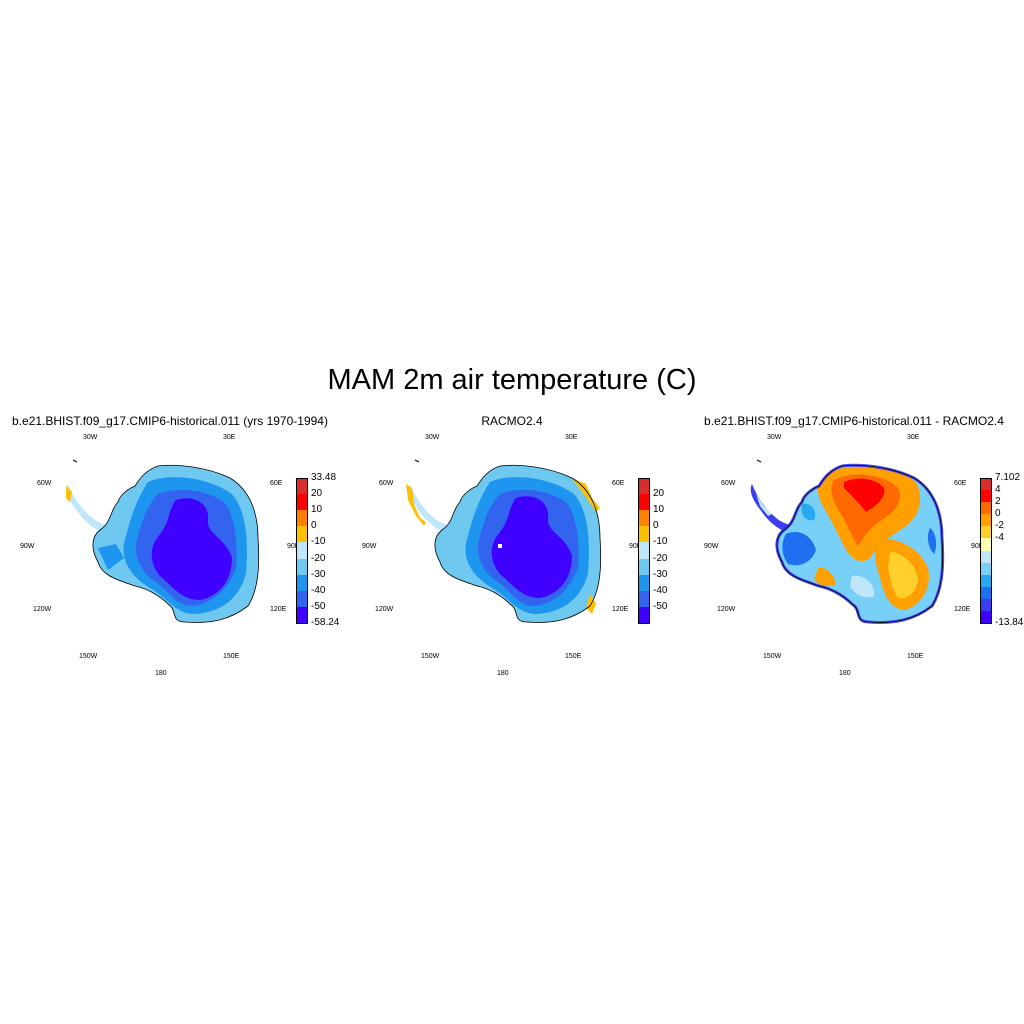 The width and height of the screenshot is (1024, 1024). What do you see at coordinates (586, 495) in the screenshot?
I see `coast-warm` at bounding box center [586, 495].